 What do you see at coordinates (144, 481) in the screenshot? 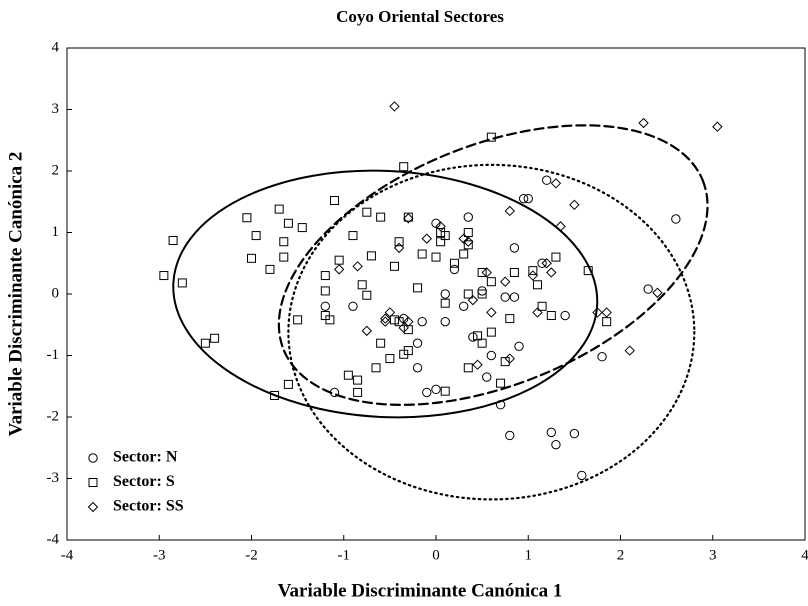
I see `legend-label: Sector: S` at bounding box center [144, 481].